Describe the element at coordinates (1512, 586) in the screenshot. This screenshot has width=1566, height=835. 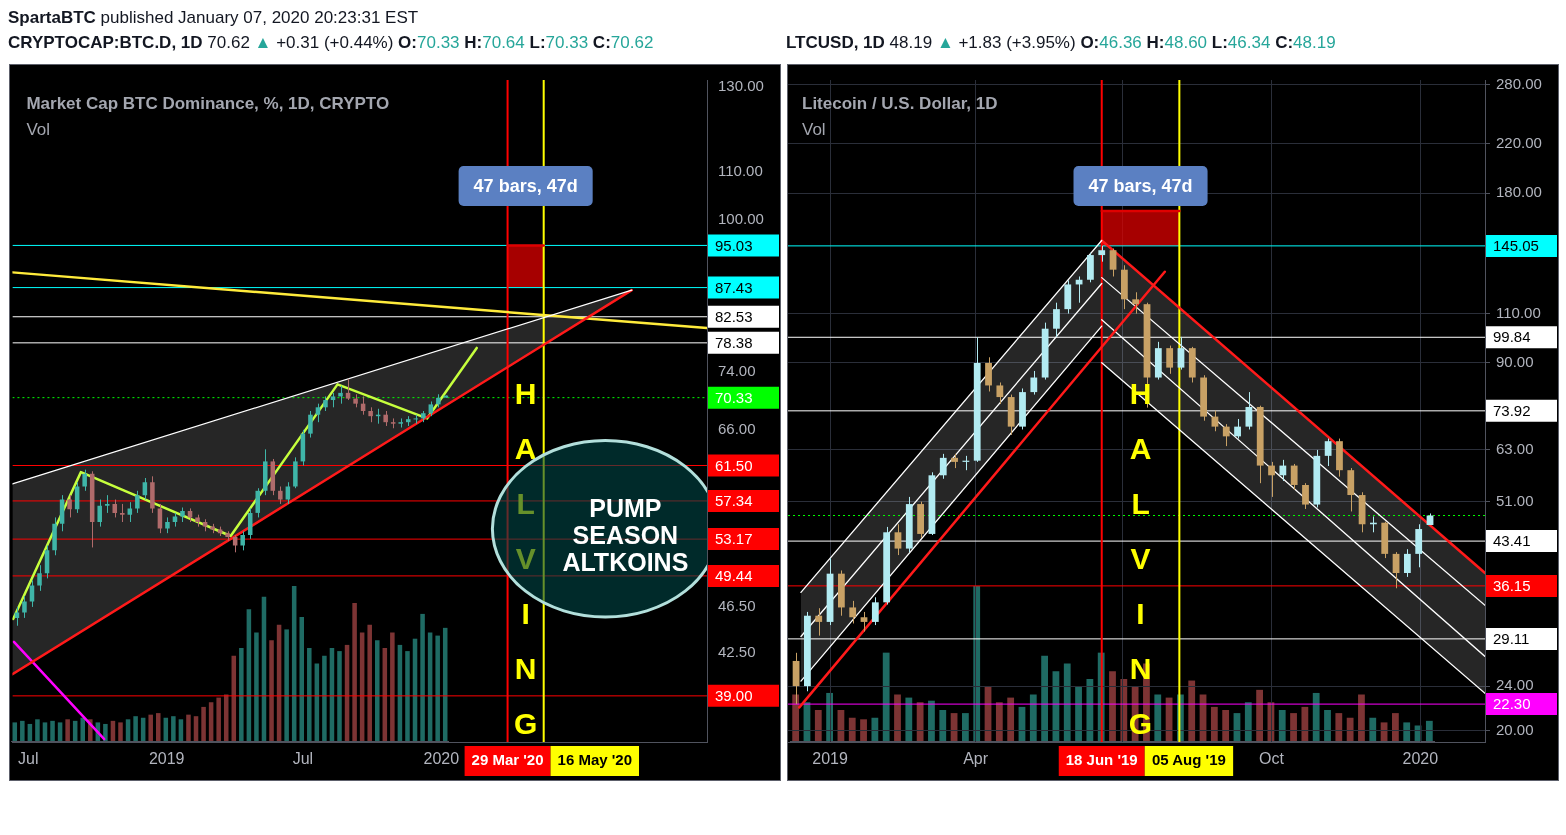
I see `ref-line-label: 36.15` at that location.